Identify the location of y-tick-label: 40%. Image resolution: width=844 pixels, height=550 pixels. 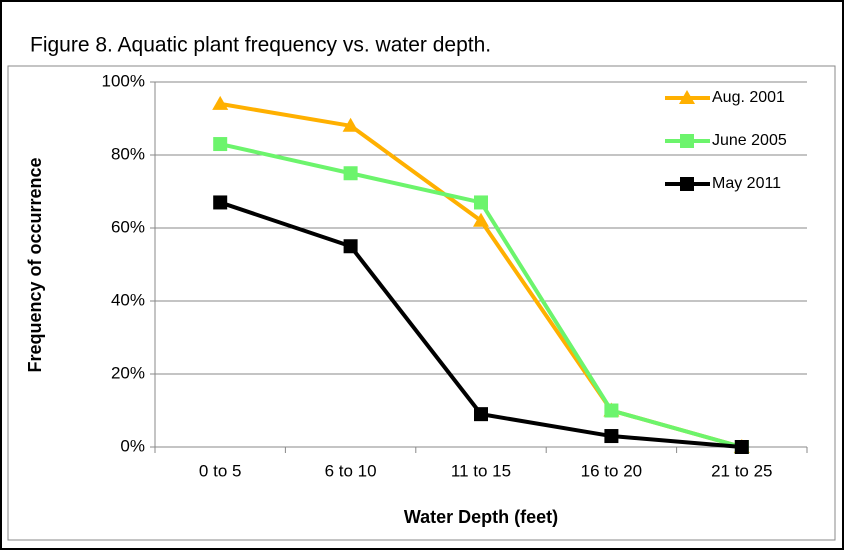
(128, 299).